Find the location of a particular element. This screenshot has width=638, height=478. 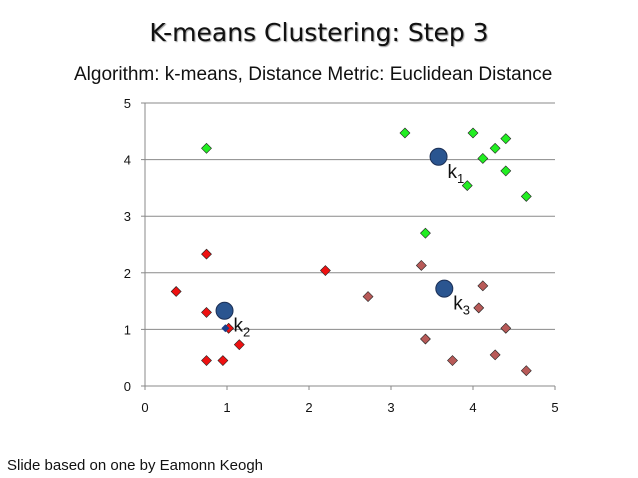

centroid-label-k3: k3 is located at coordinates (461, 306).